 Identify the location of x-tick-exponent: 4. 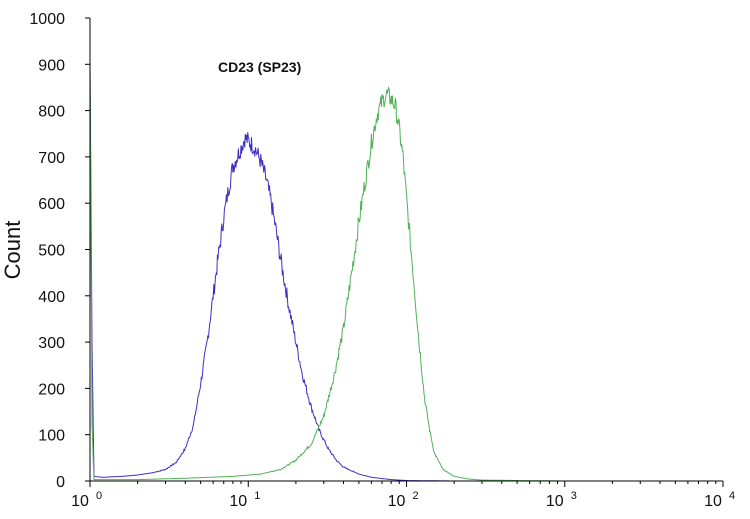
(732, 496).